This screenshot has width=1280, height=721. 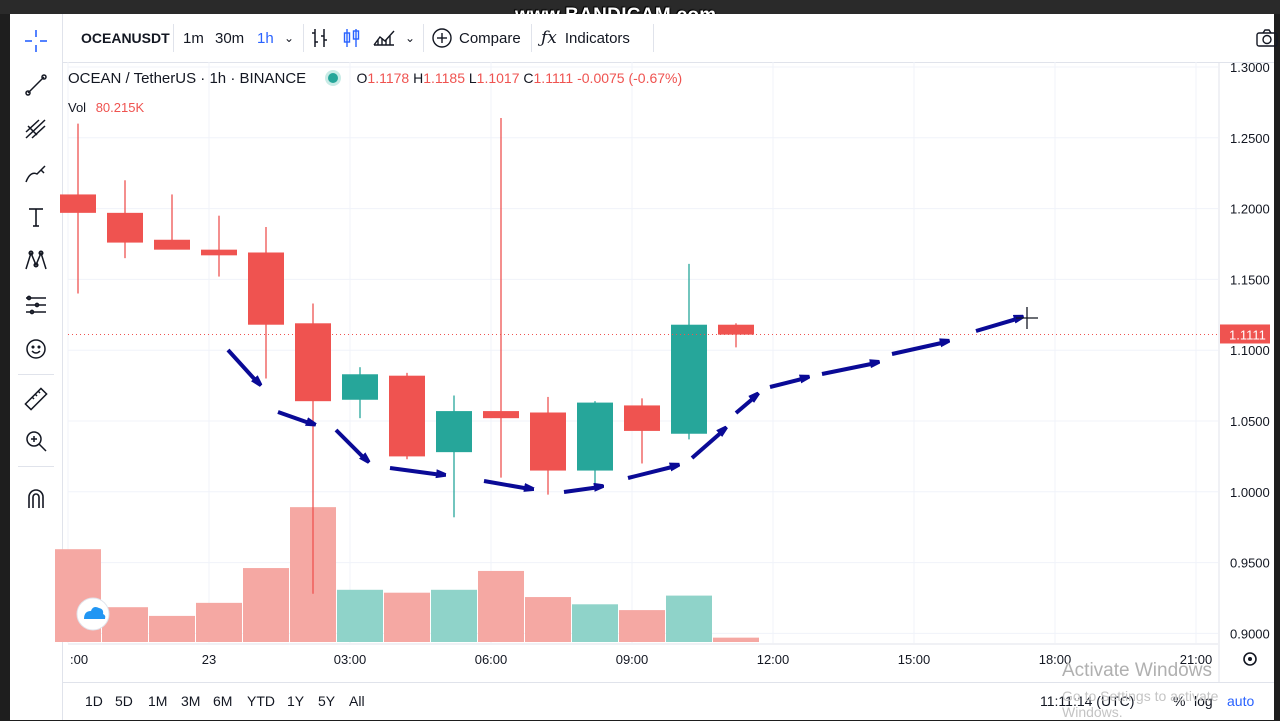 I want to click on drawing-toolbar, so click(x=36, y=367).